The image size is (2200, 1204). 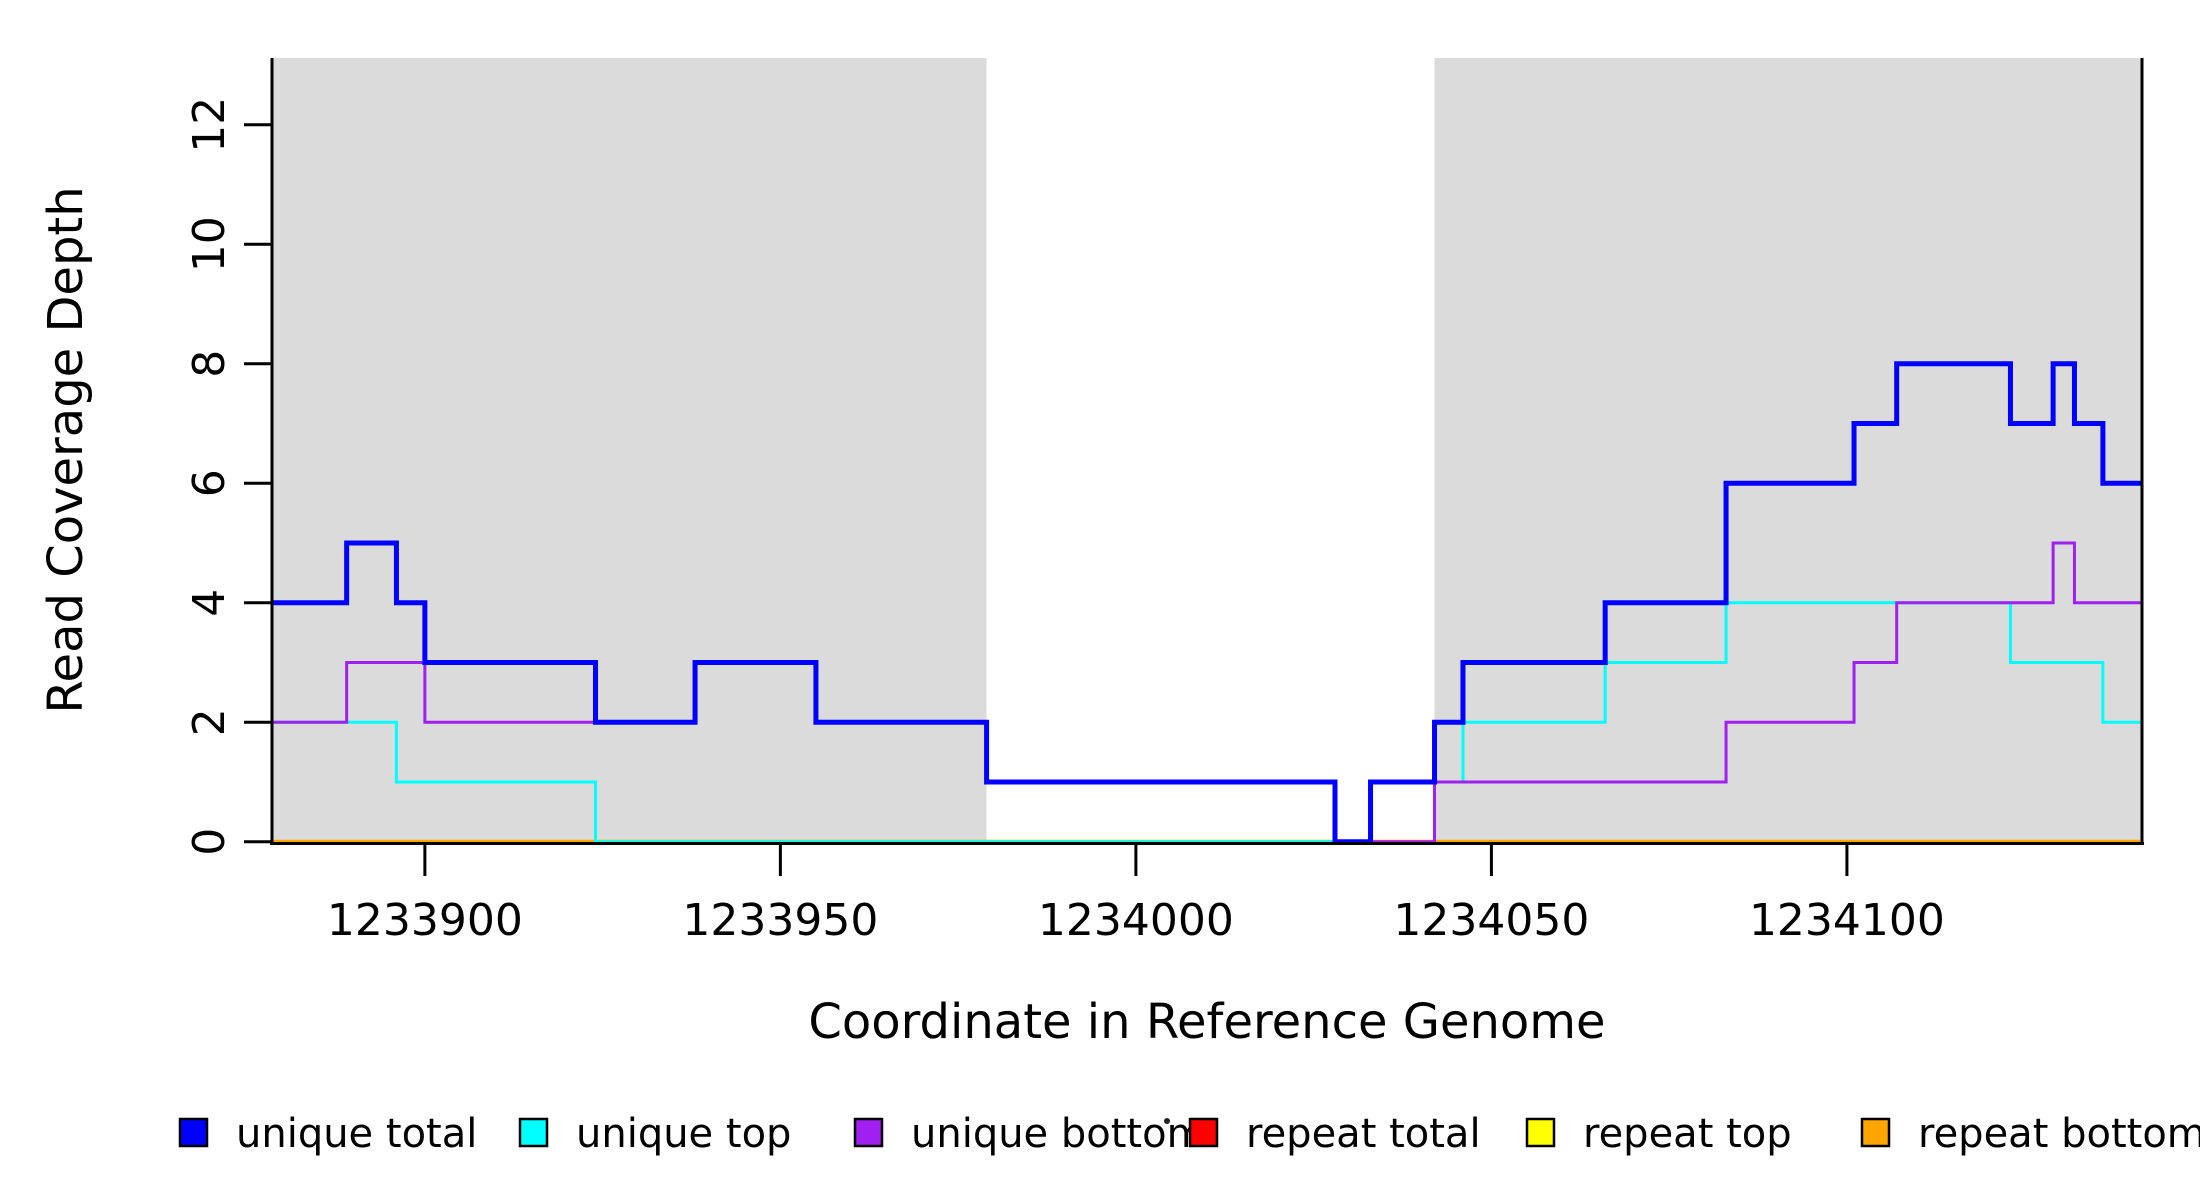 I want to click on x-tick-label: 1234000, so click(x=1136, y=920).